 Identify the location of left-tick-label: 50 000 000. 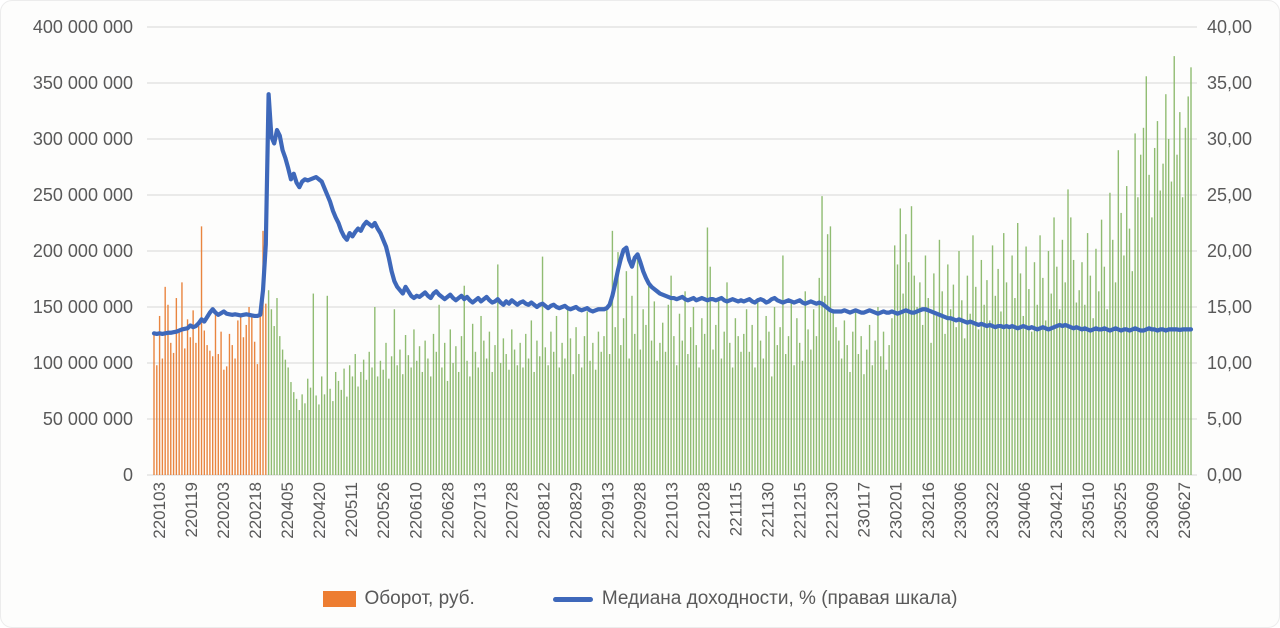
(88, 419).